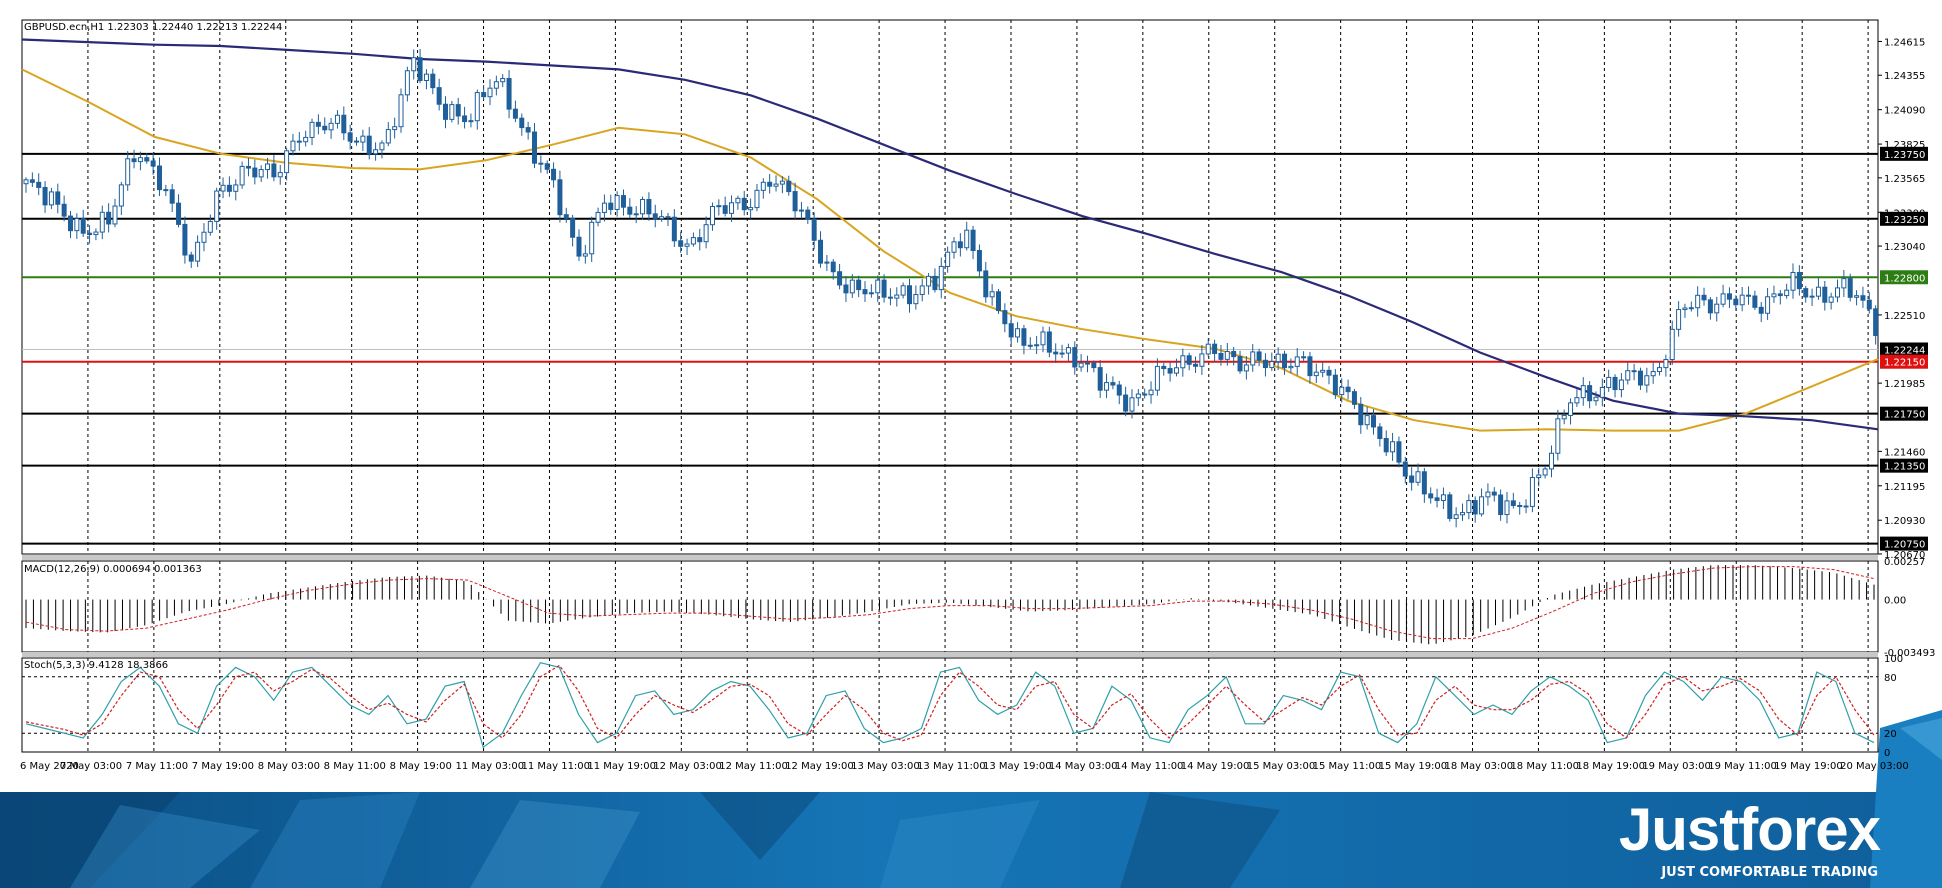  I want to click on level-line-label: 1.21350, so click(1904, 467).